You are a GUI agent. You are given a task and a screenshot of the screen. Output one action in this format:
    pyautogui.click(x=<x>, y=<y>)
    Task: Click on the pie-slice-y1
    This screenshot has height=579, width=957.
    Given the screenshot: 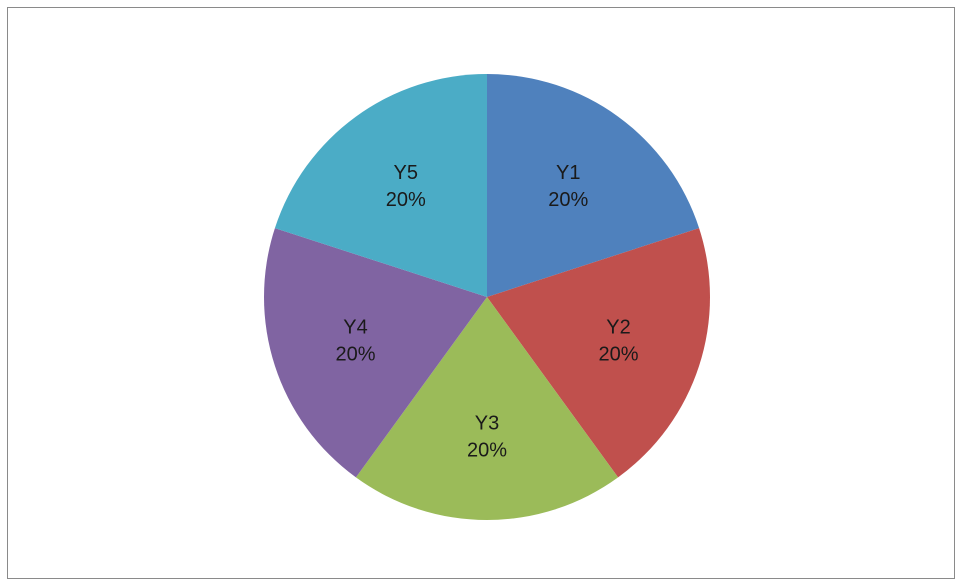 What is the action you would take?
    pyautogui.click(x=593, y=185)
    